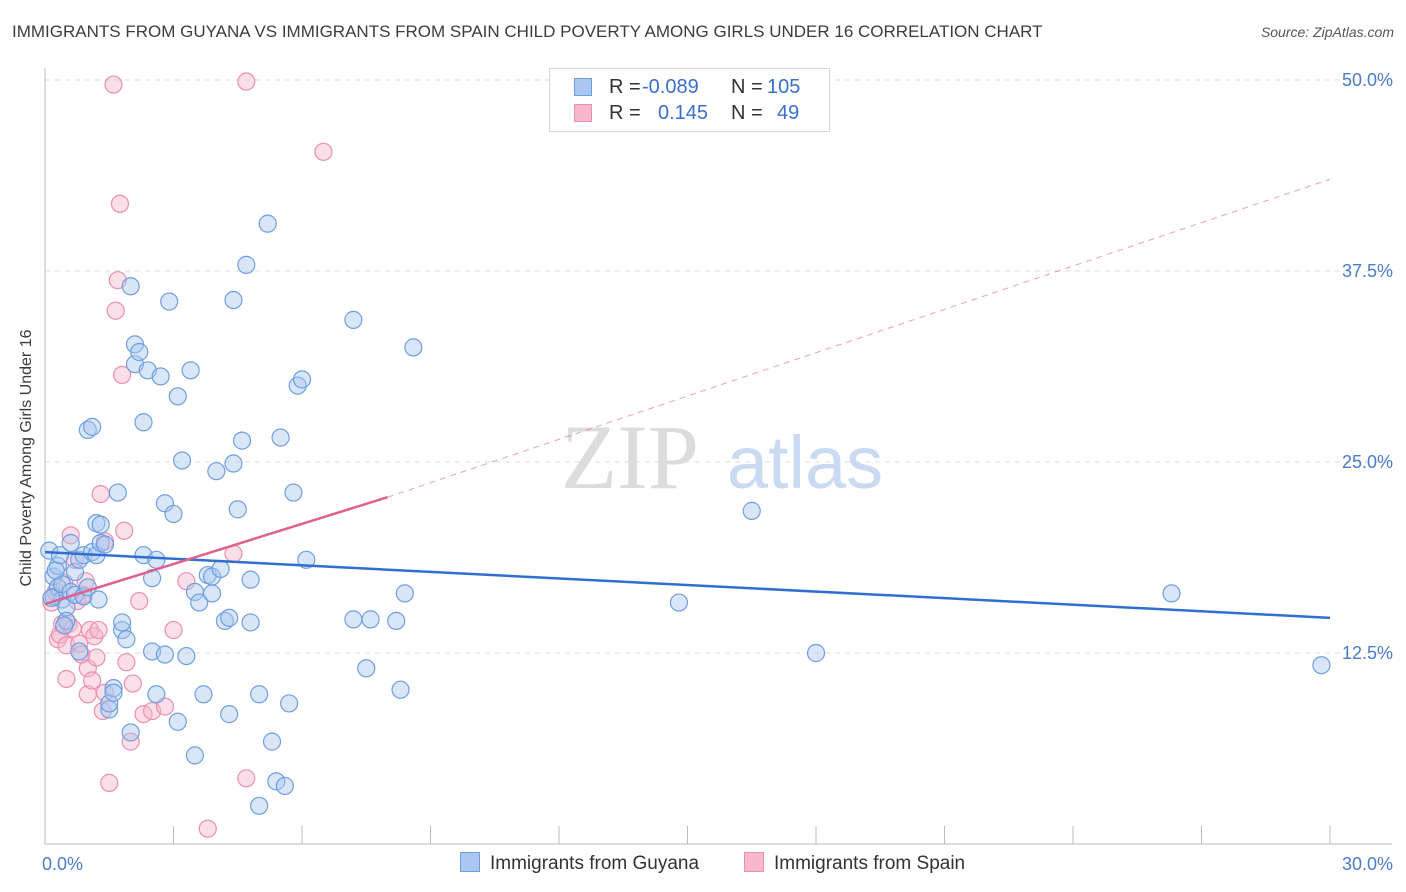  Describe the element at coordinates (689, 100) in the screenshot. I see `correlation-legend: R = -0.089 N = 105 R = 0.145 N = 49` at that location.